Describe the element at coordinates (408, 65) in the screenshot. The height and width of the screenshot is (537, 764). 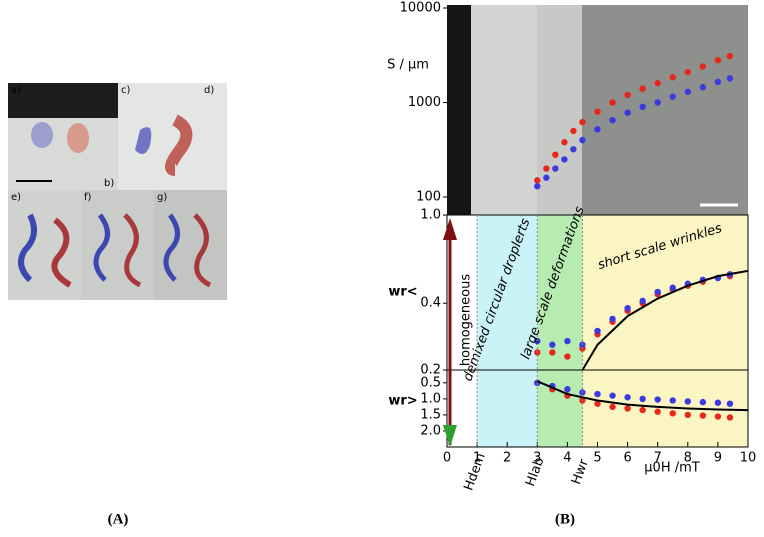
I see `y-axis-label: S / µm` at that location.